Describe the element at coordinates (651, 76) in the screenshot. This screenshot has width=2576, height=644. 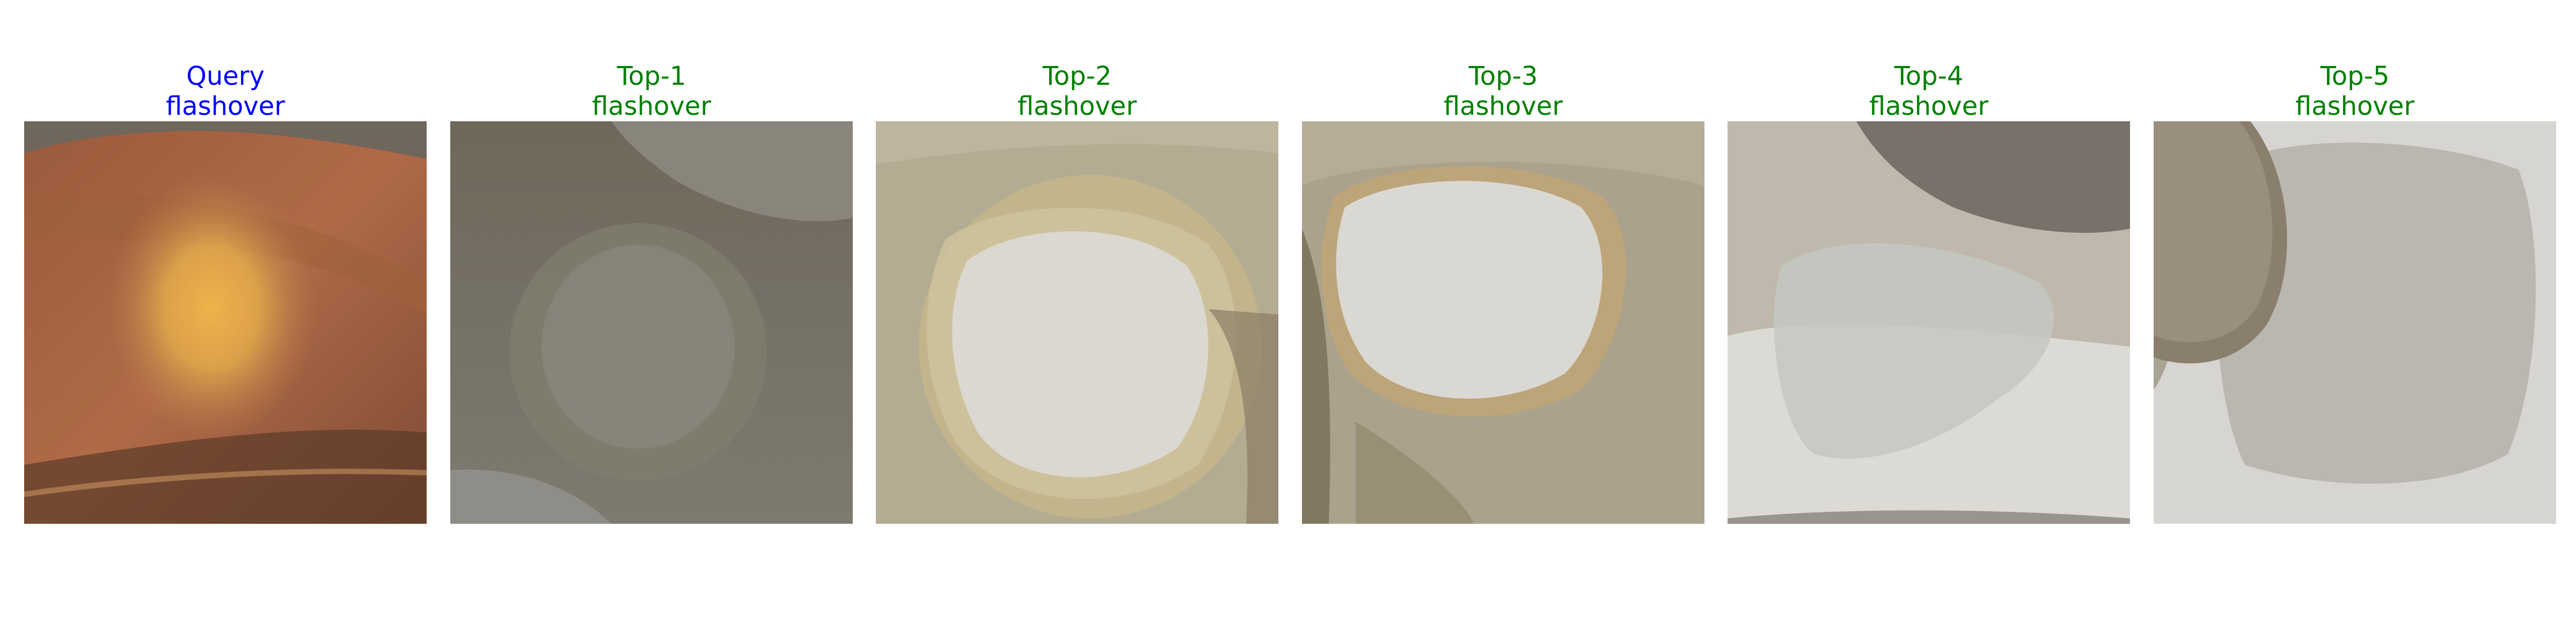
I see `rank-label: Top-1` at that location.